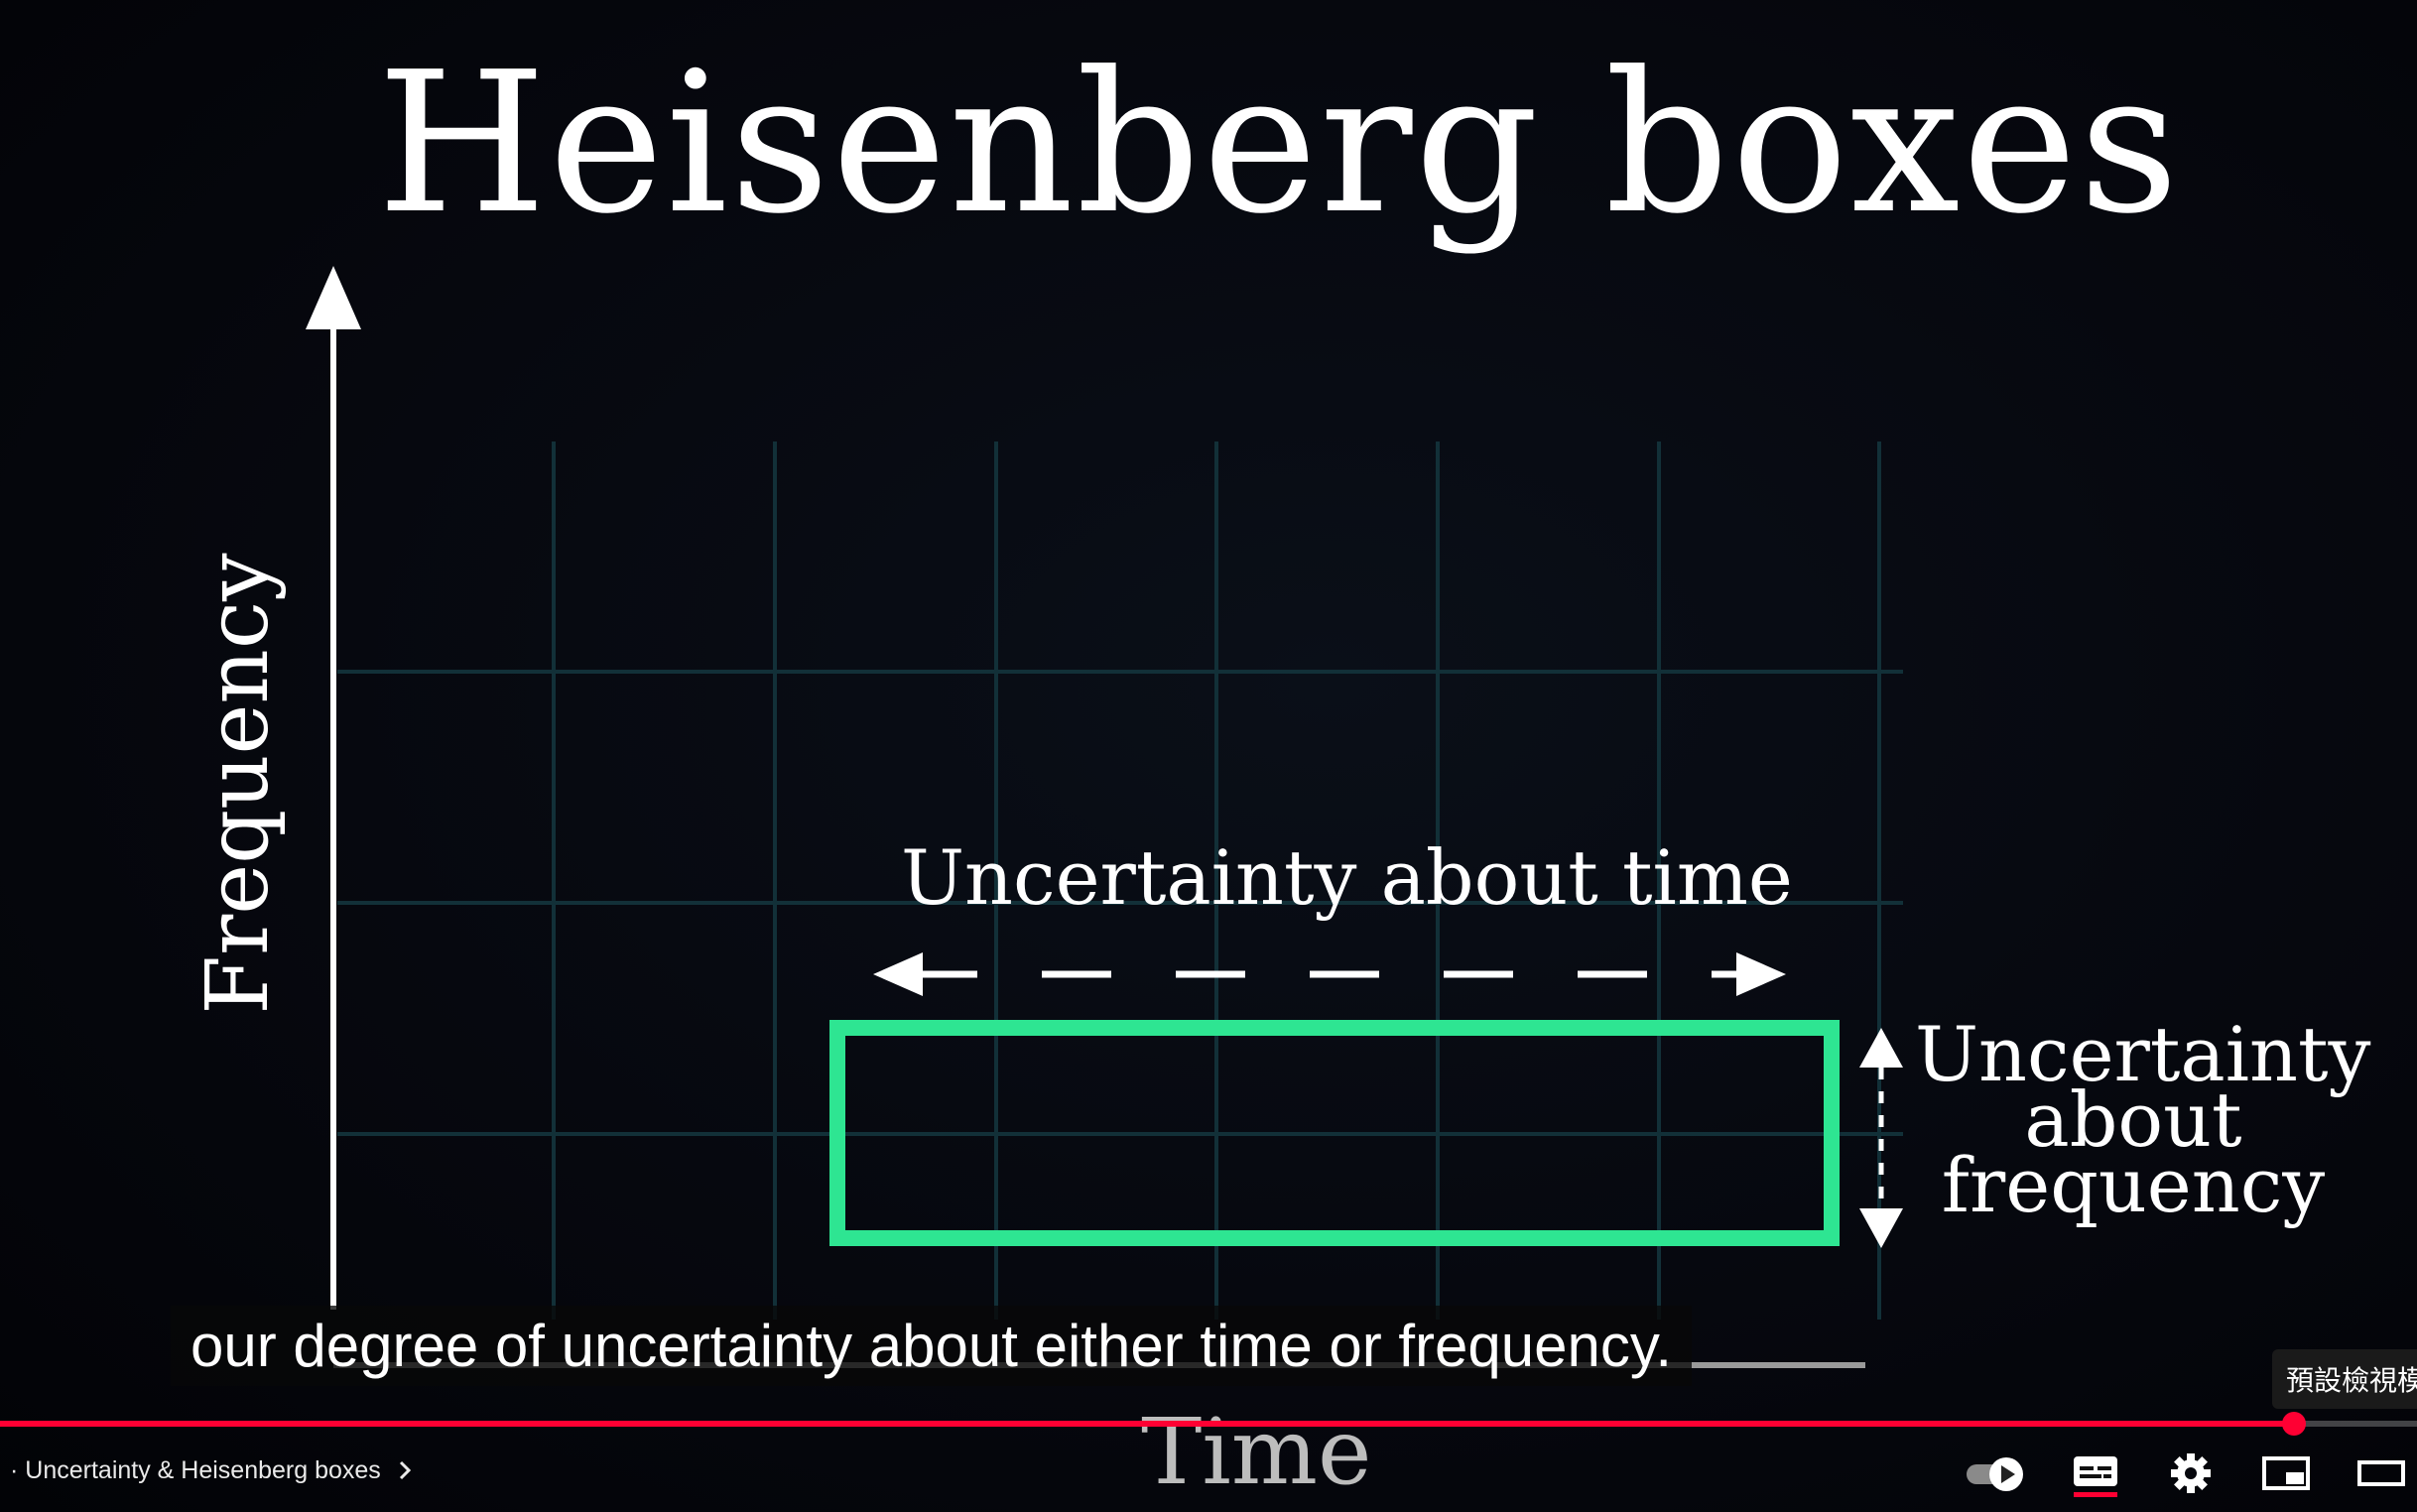  I want to click on miniplayer-button, so click(2286, 1473).